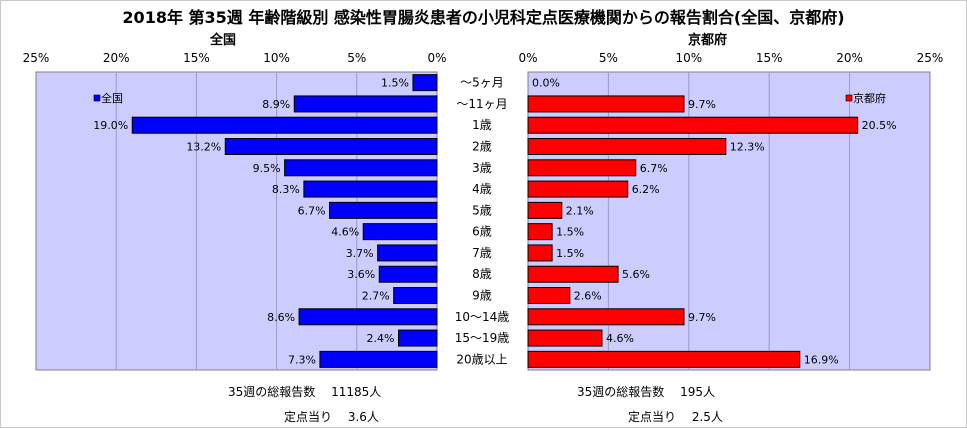 This screenshot has height=428, width=967. Describe the element at coordinates (821, 359) in the screenshot. I see `kyoto-data-label: 16.9%` at that location.